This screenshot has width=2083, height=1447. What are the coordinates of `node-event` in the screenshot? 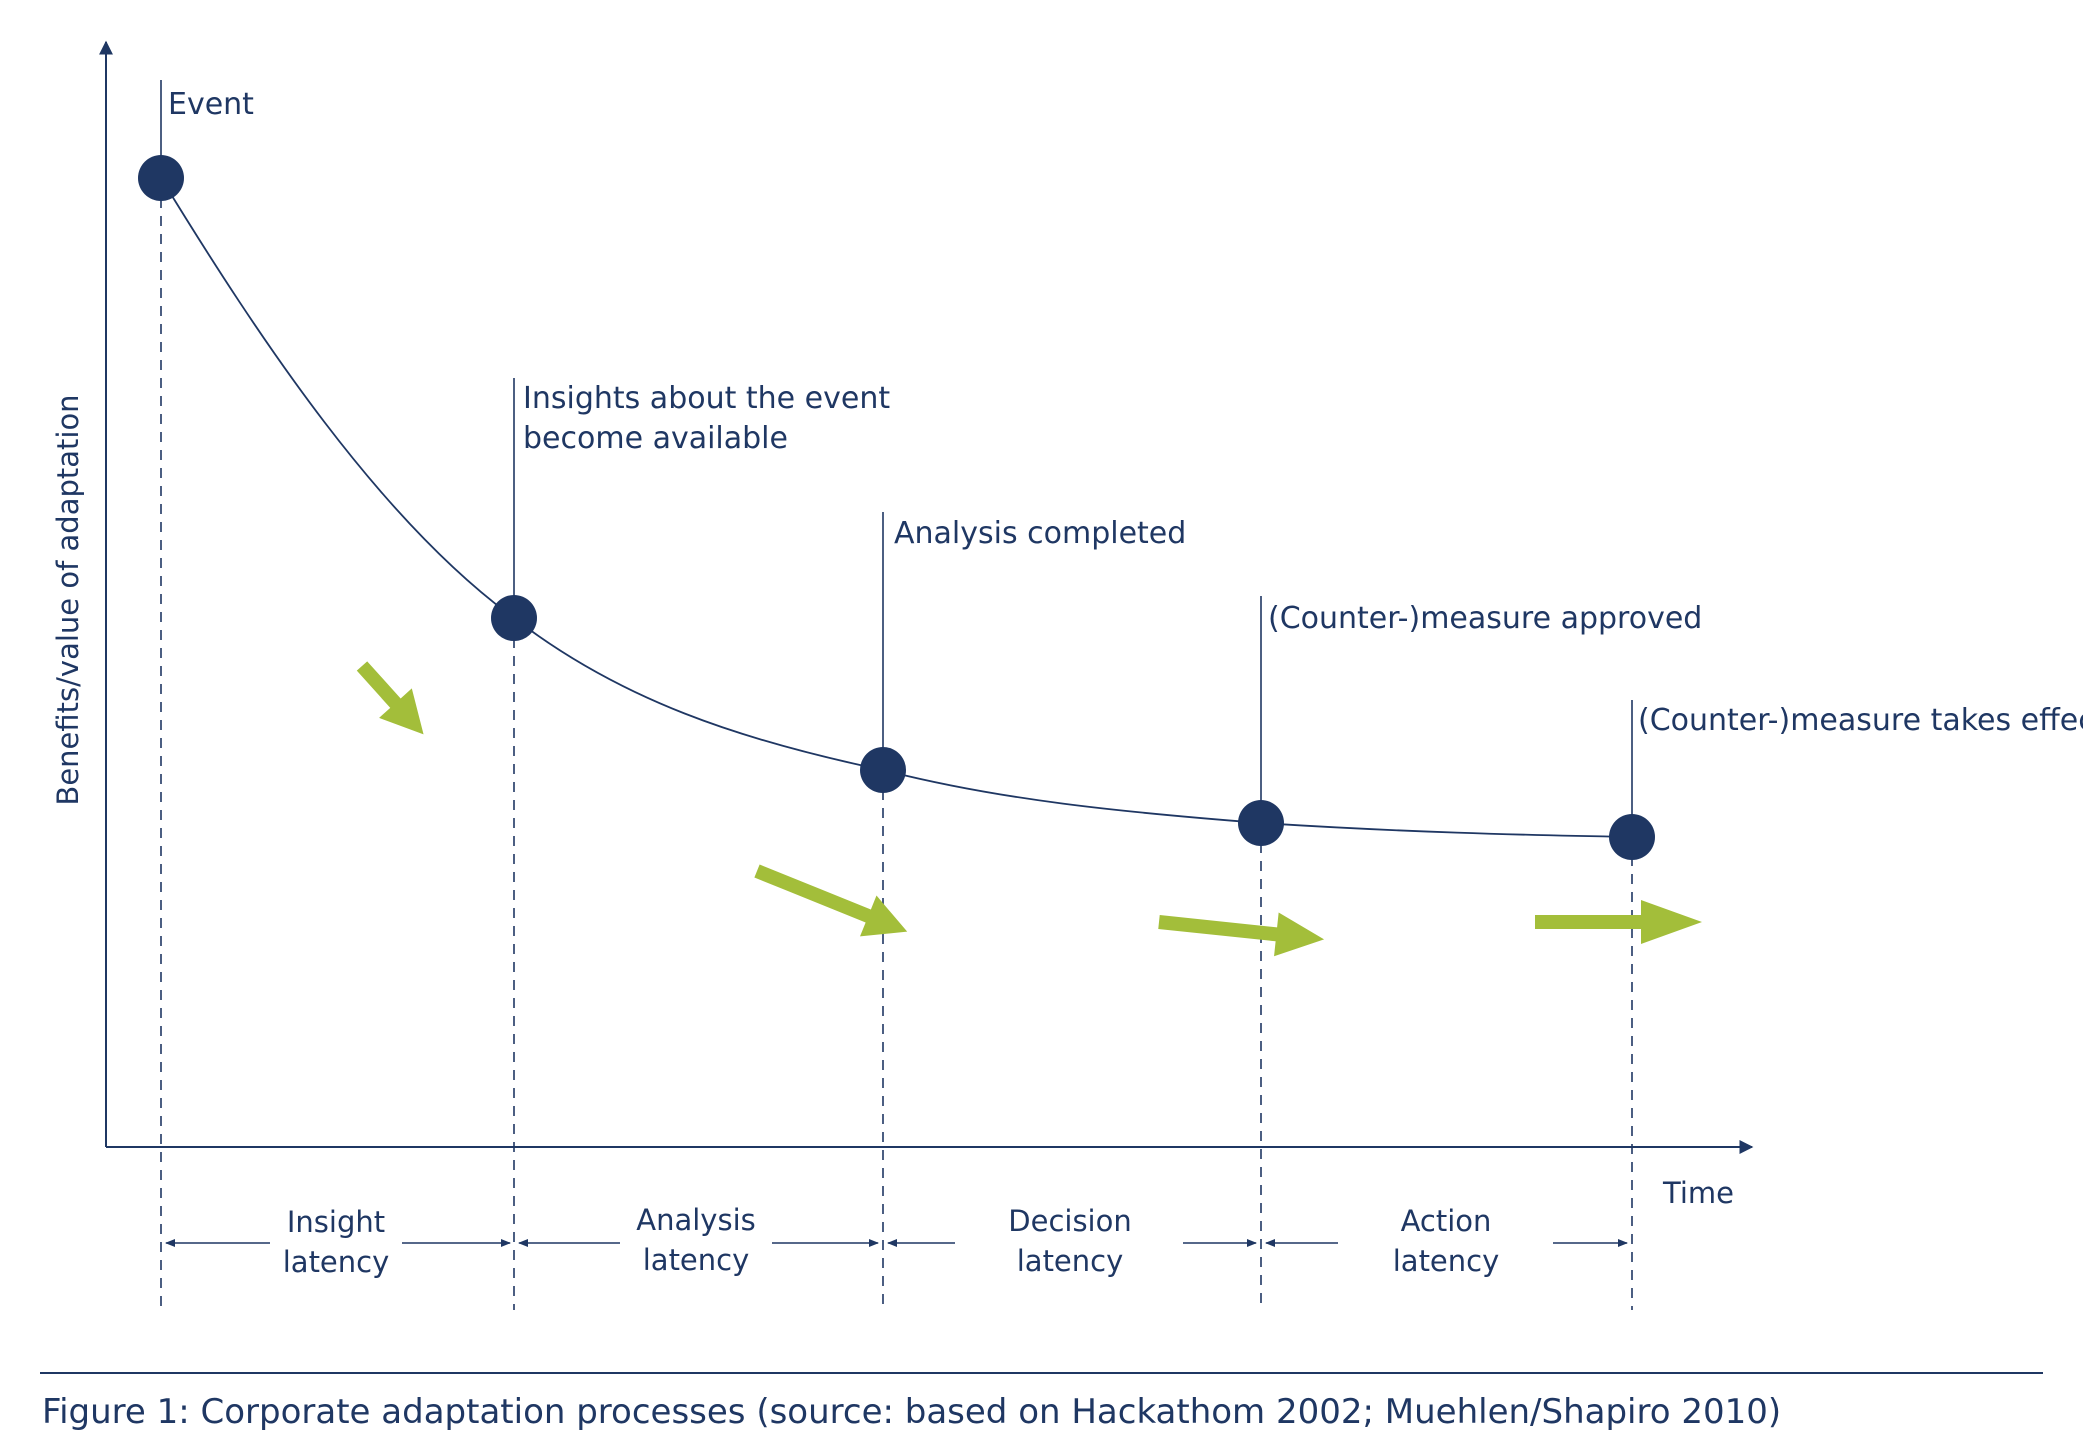 It's located at (161, 178).